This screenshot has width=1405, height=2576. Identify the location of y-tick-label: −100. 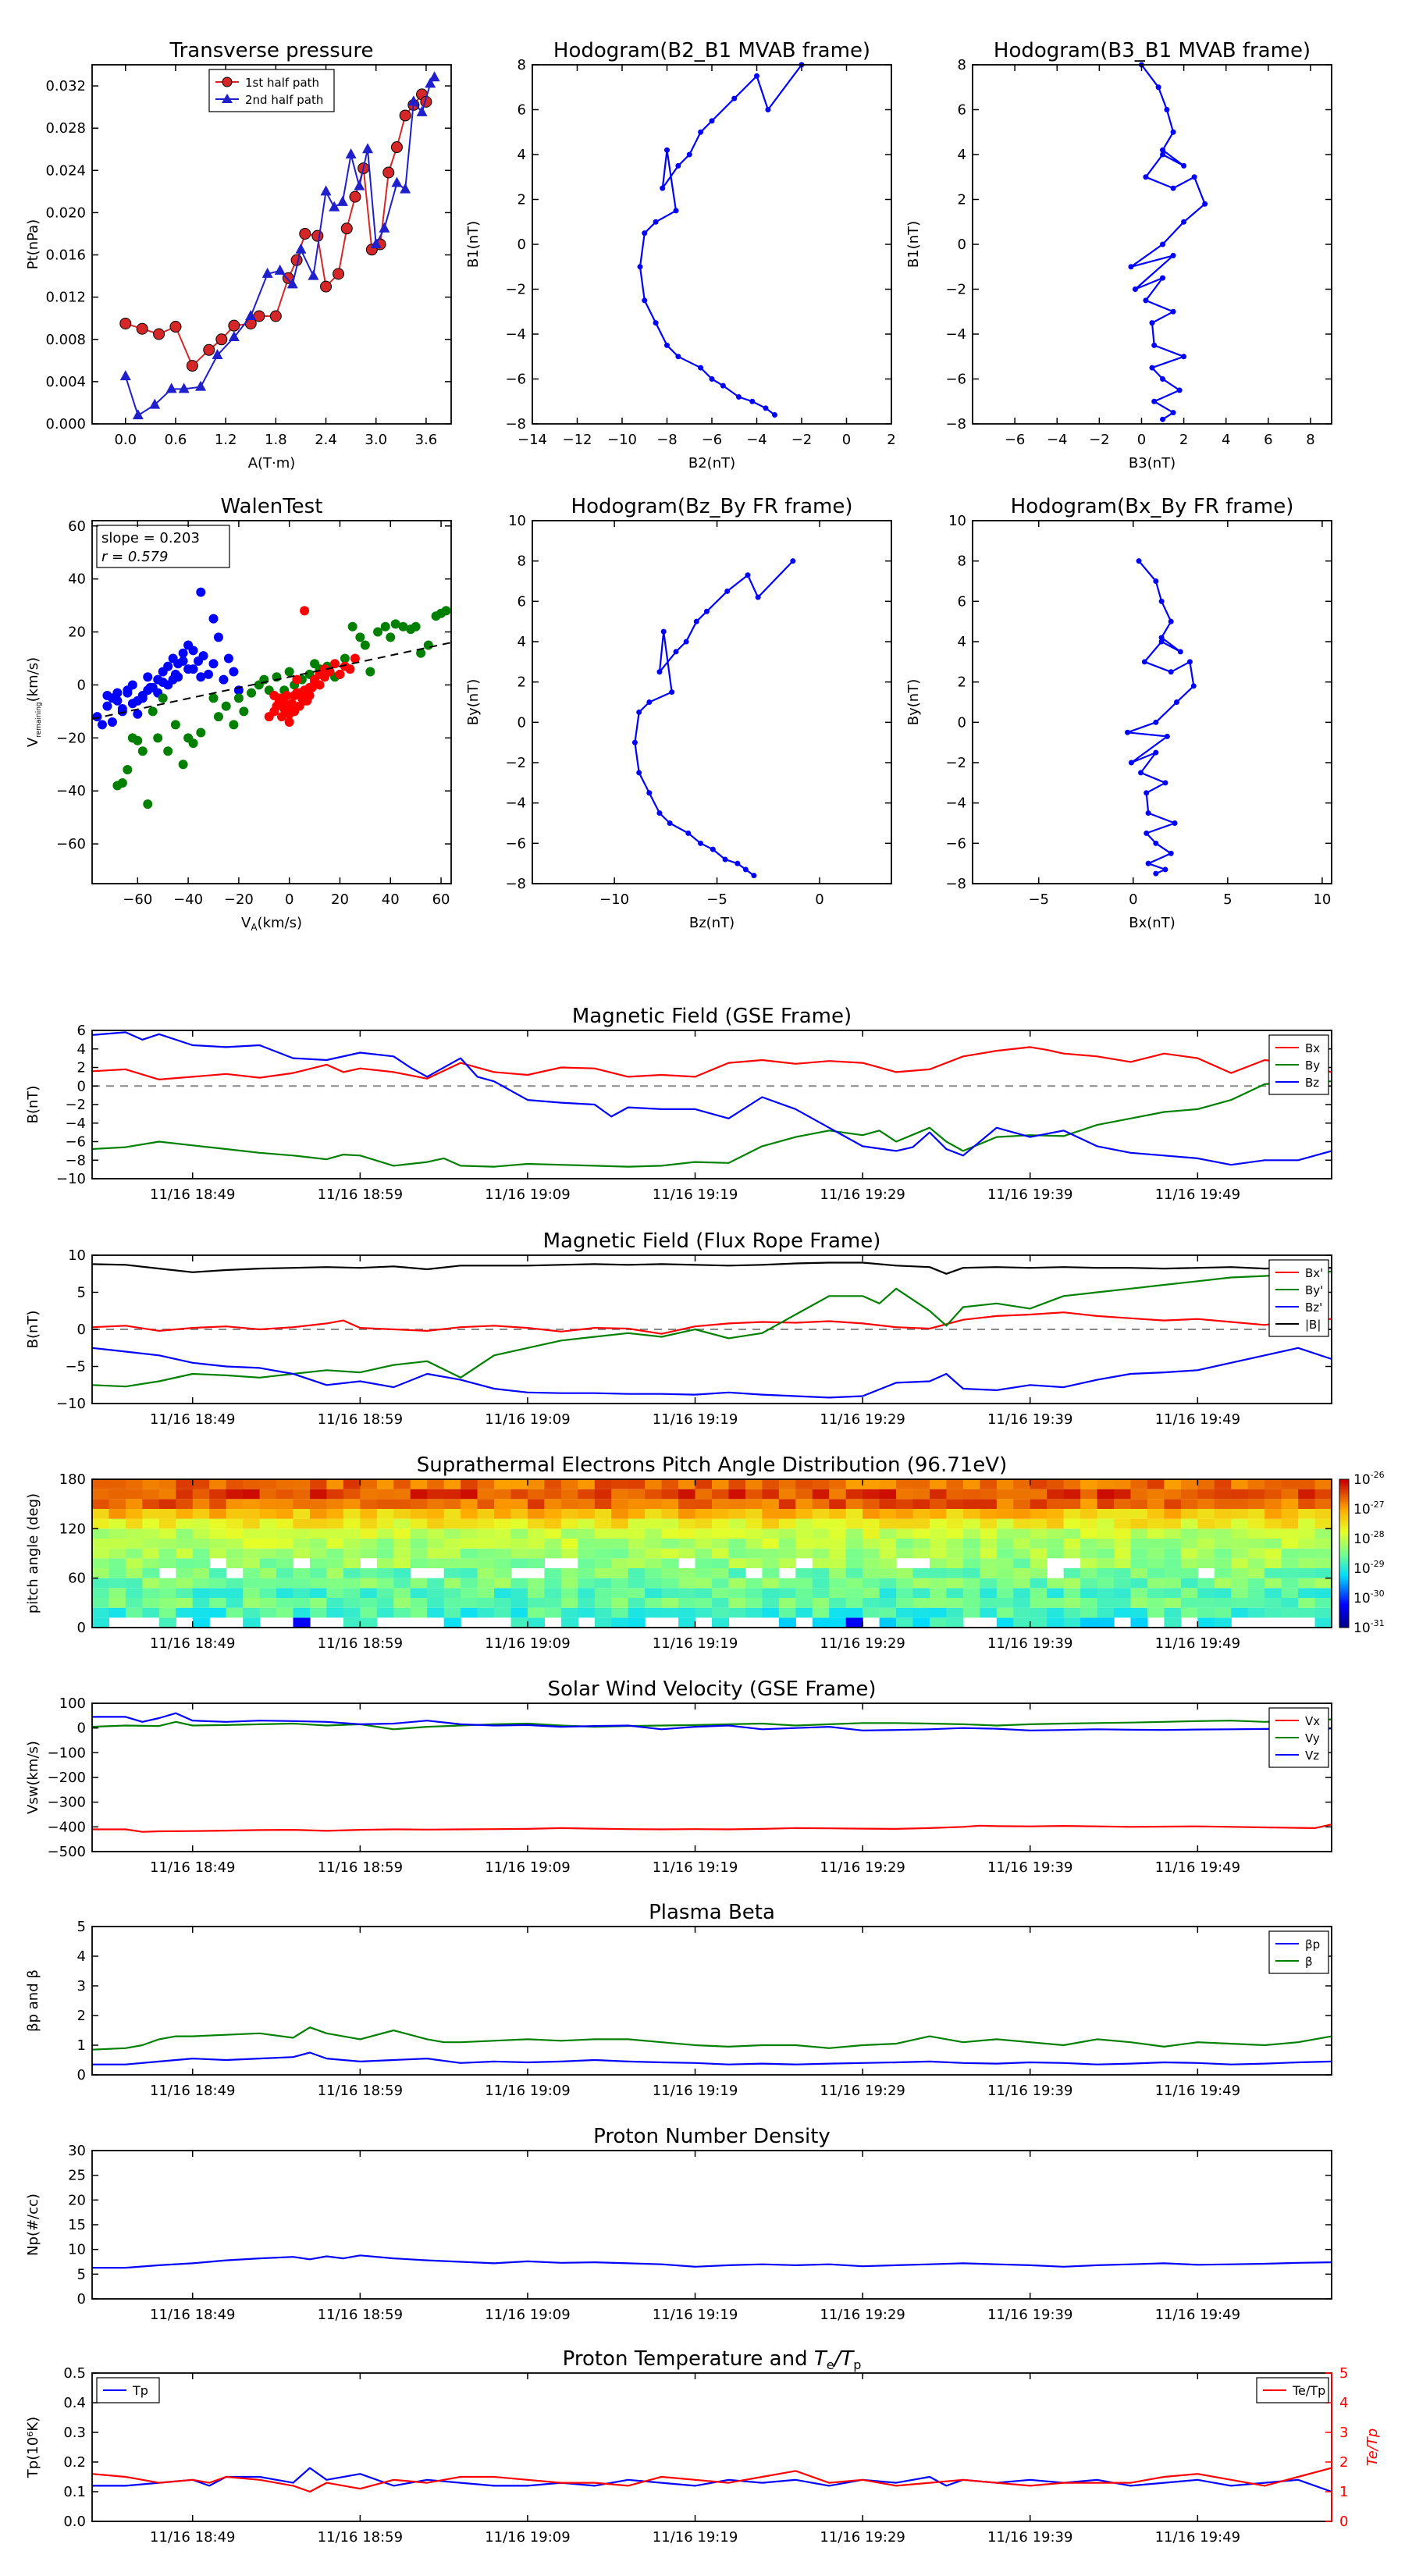
(67, 1753).